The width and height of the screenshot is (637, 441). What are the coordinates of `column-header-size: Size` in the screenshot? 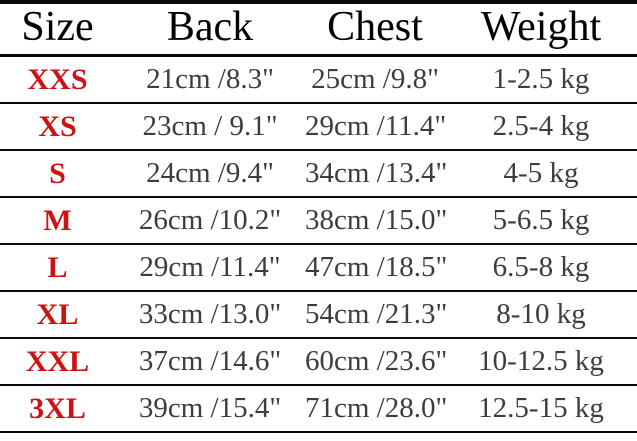 It's located at (57, 27).